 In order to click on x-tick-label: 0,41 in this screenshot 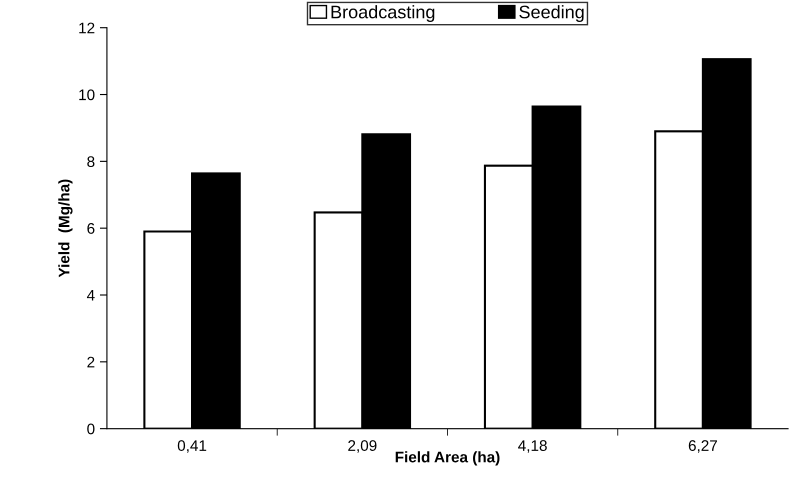, I will do `click(192, 446)`.